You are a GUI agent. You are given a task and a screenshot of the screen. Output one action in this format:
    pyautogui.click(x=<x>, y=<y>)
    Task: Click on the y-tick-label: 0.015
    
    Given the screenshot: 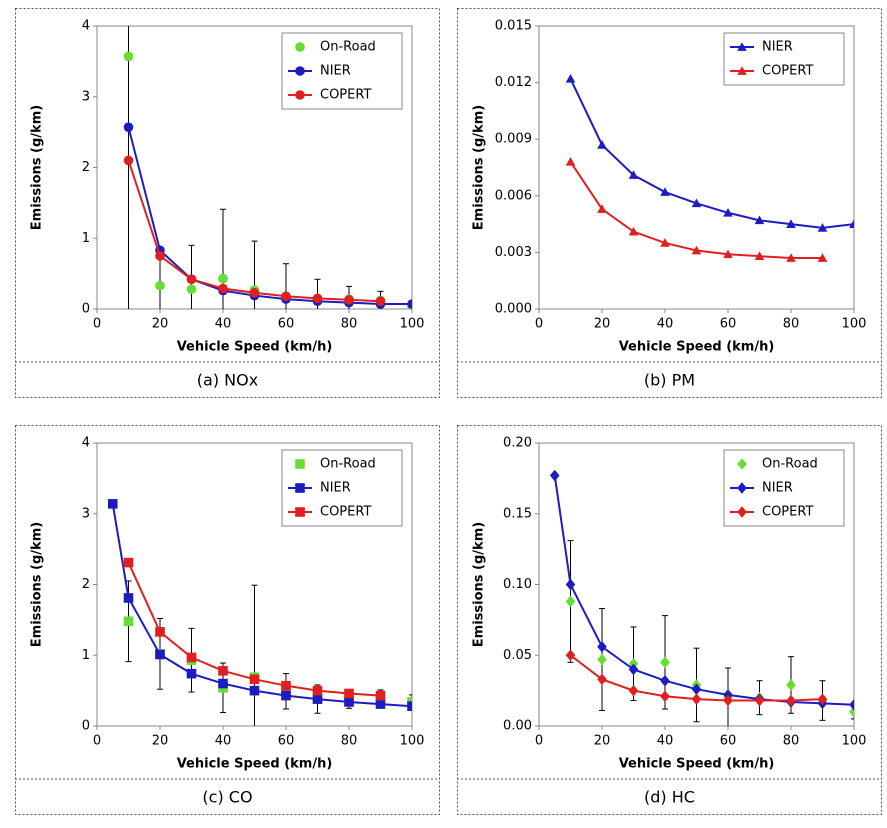 What is the action you would take?
    pyautogui.click(x=513, y=26)
    